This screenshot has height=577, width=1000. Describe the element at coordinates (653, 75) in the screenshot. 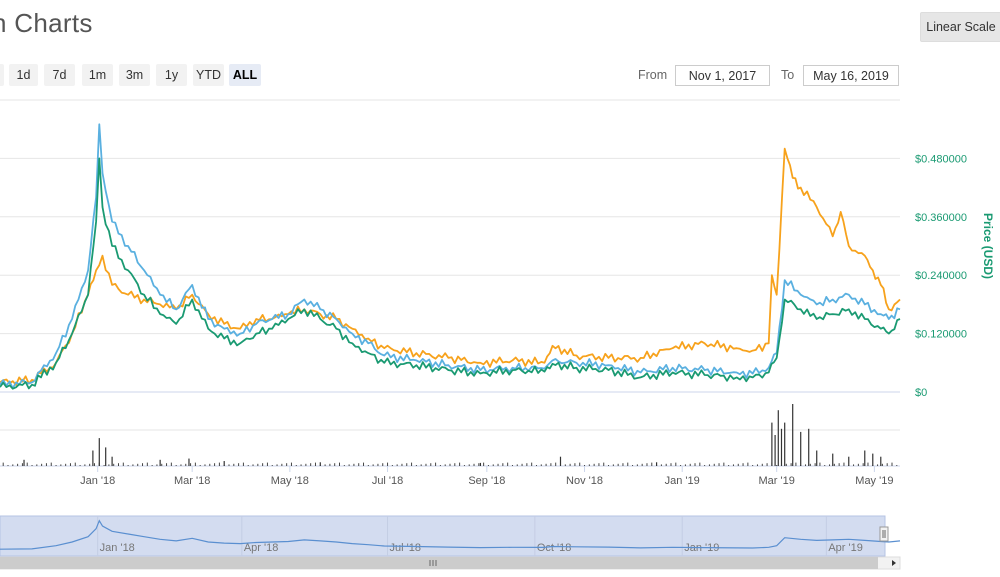

I see `from-label: From` at that location.